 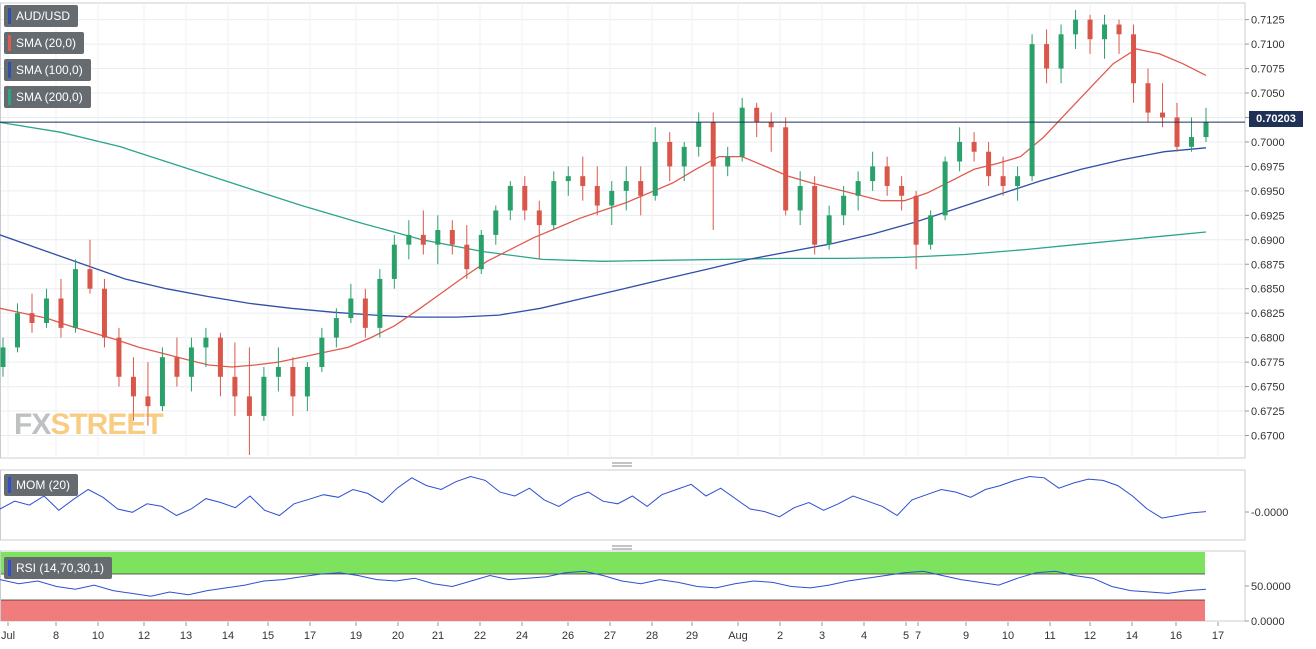 I want to click on time-tick-label: 22, so click(x=480, y=636).